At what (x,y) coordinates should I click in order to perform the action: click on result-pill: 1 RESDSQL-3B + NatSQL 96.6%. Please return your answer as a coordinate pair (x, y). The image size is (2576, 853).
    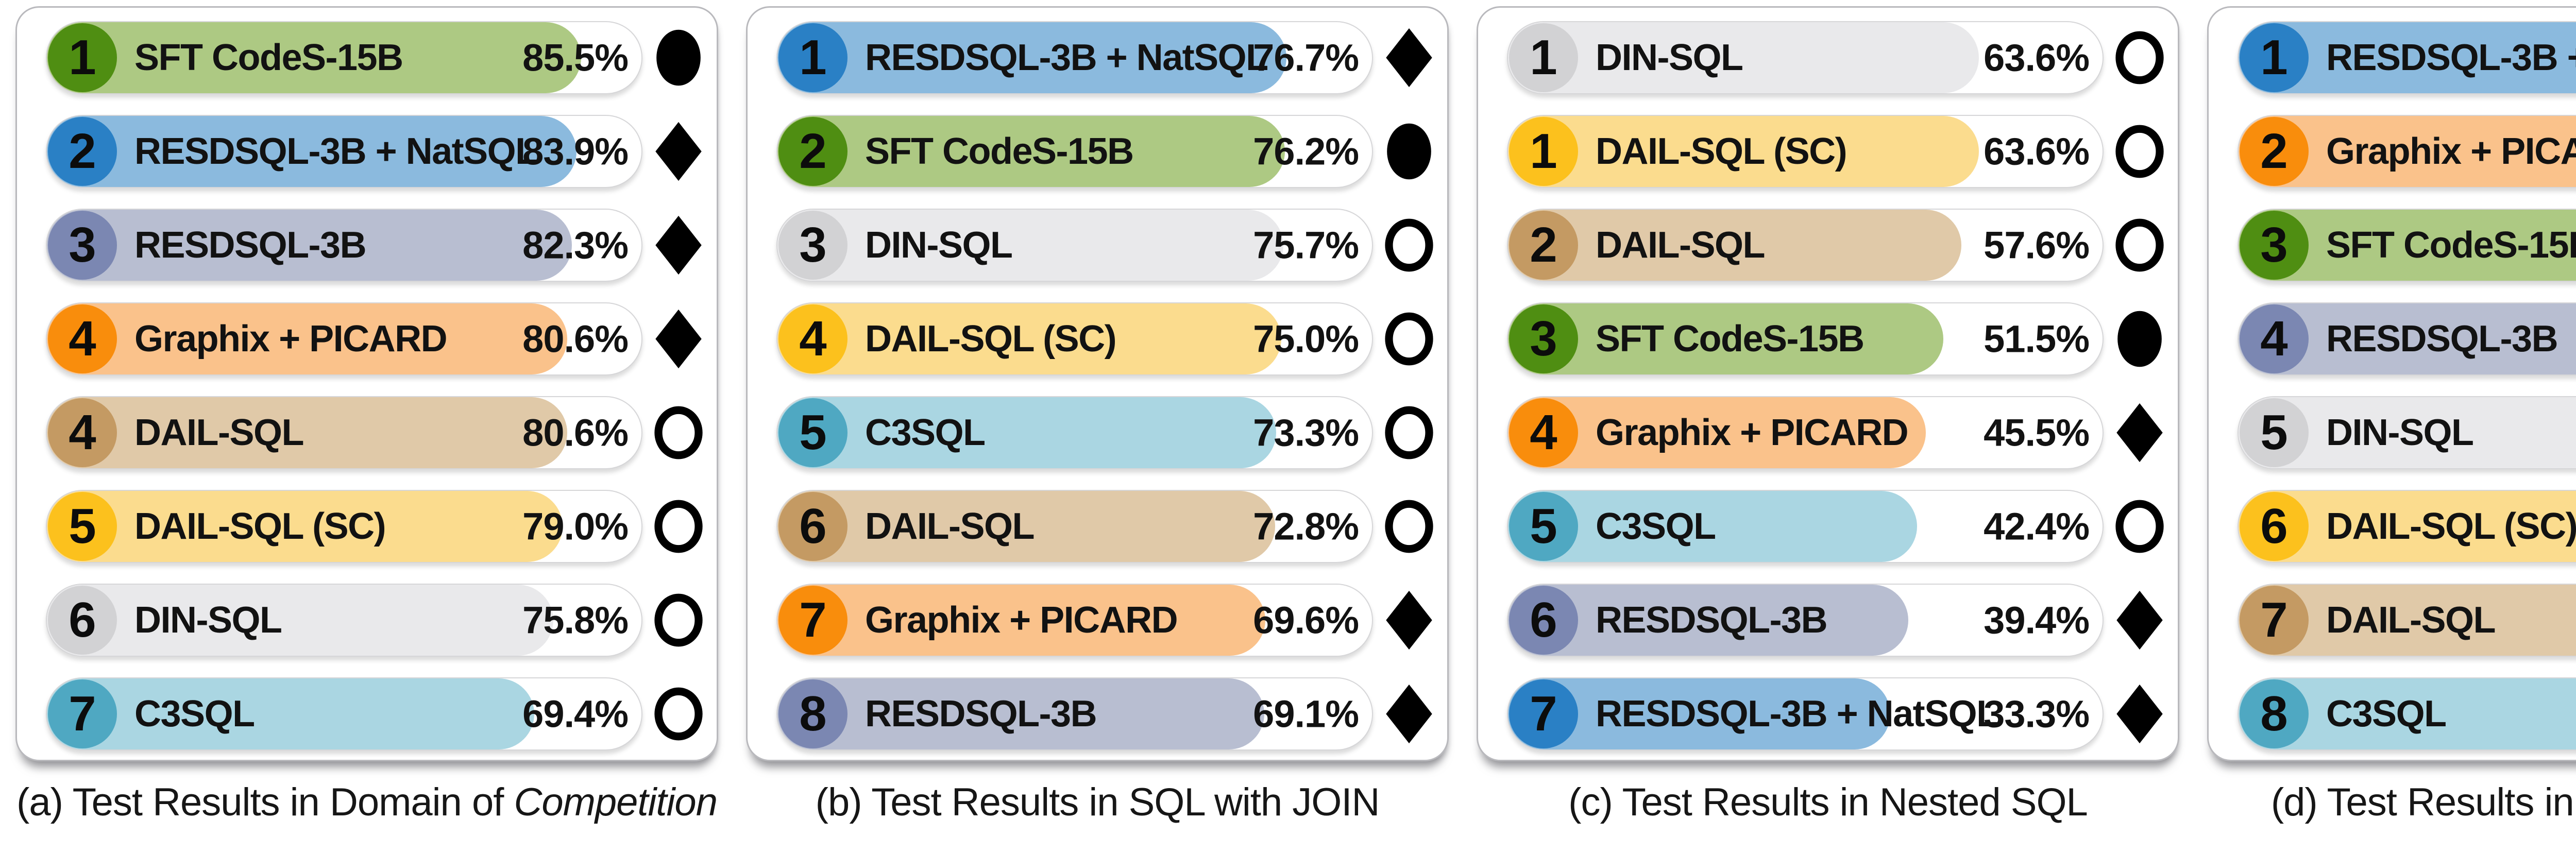
    Looking at the image, I should click on (2407, 57).